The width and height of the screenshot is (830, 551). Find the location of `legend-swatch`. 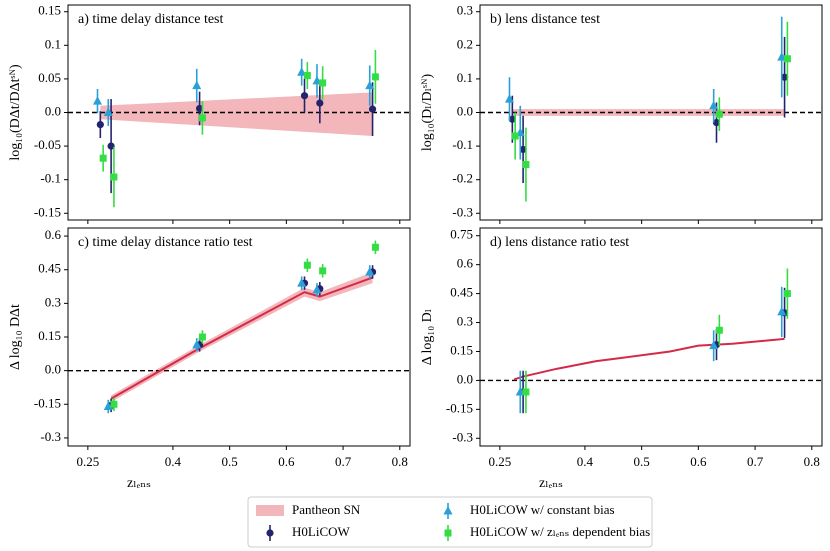

legend-swatch is located at coordinates (270, 510).